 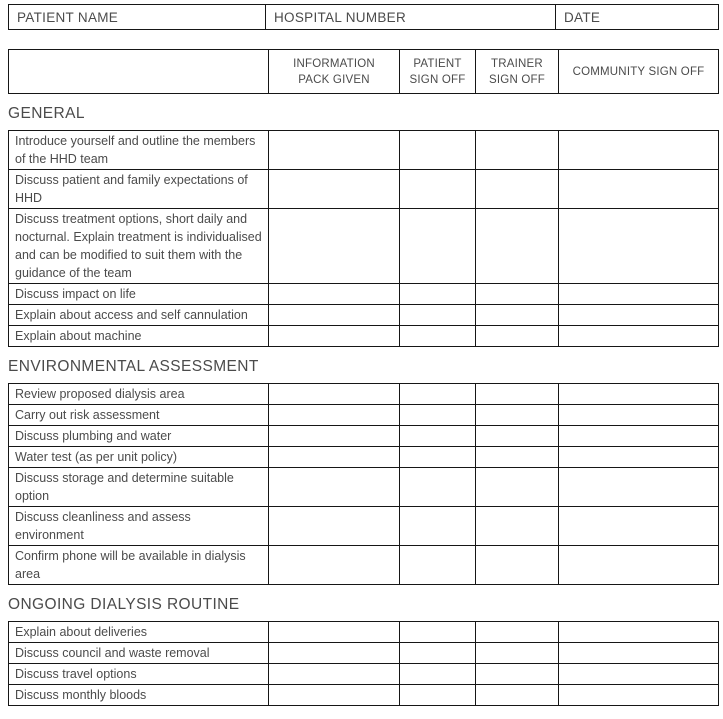 I want to click on section-title: GENERAL, so click(x=46, y=113).